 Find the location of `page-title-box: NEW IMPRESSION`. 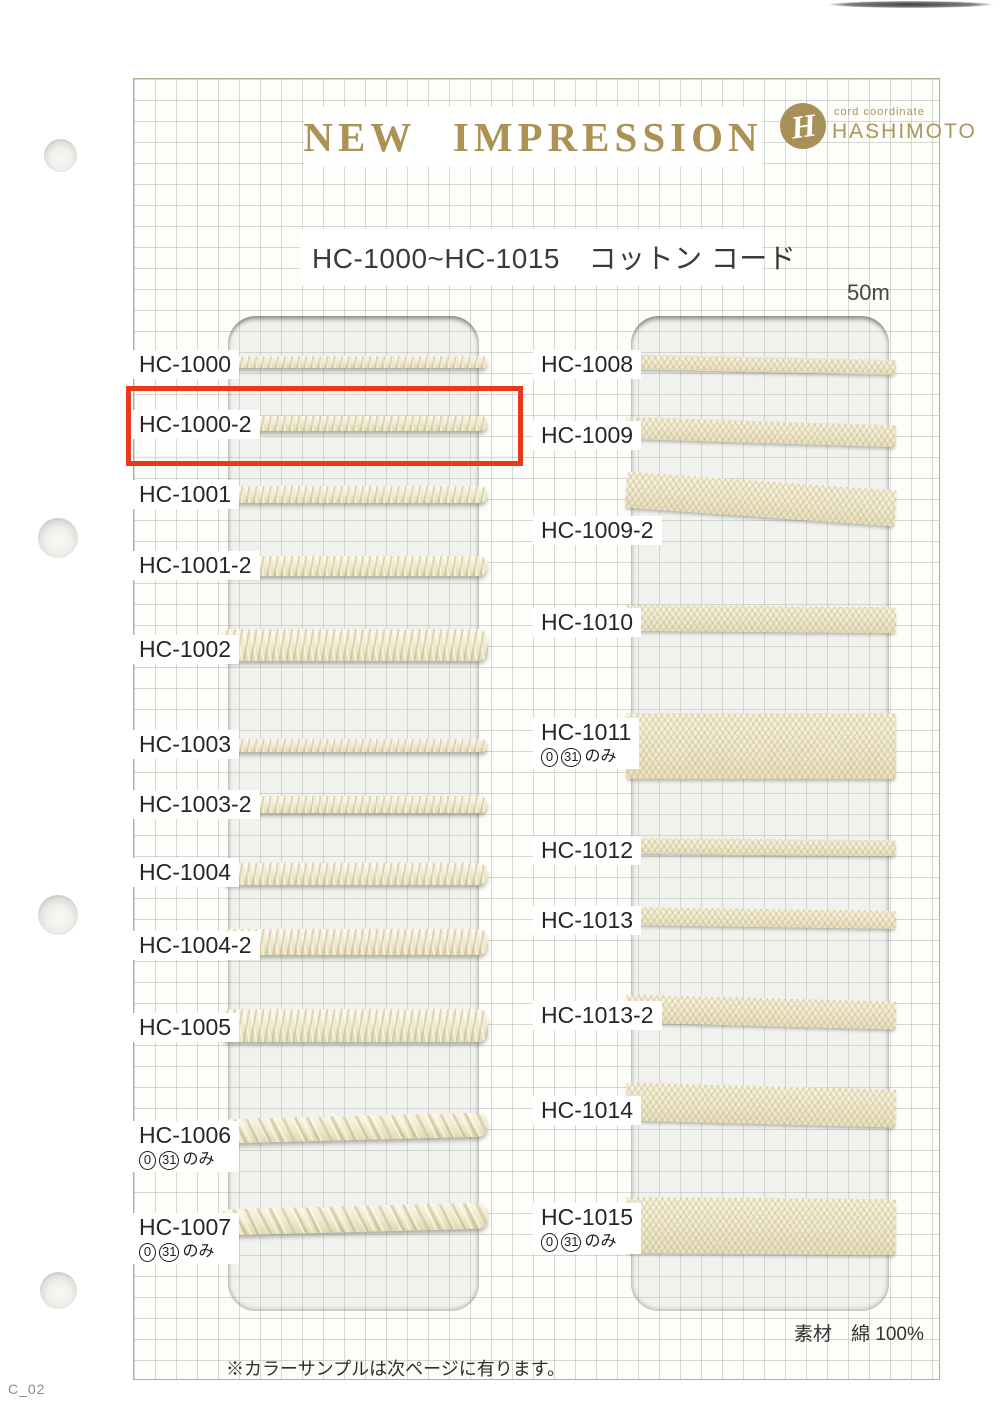

page-title-box: NEW IMPRESSION is located at coordinates (533, 137).